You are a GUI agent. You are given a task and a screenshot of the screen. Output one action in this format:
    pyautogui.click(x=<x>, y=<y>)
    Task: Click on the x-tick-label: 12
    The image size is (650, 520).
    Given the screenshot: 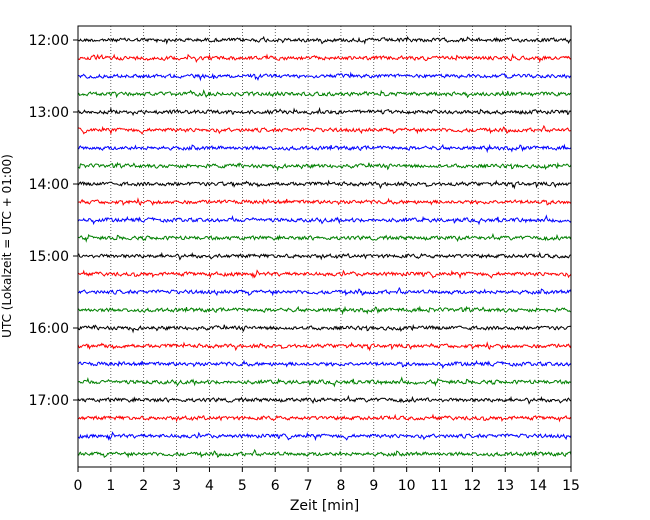 What is the action you would take?
    pyautogui.click(x=472, y=486)
    